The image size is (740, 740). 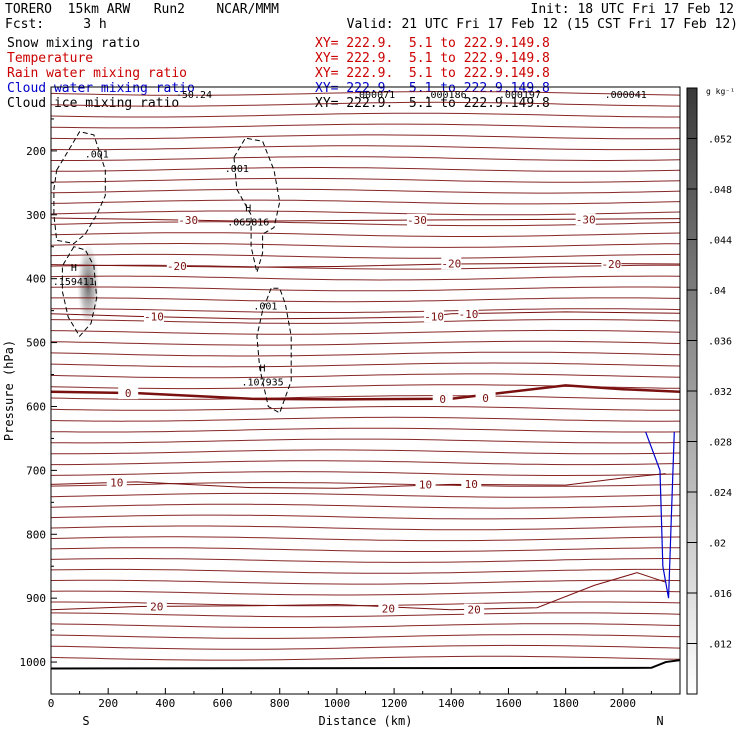 I want to click on legend-cloud-ice-xy: XY= 222.9. 5.1 to 222.9.149.8, so click(x=432, y=103).